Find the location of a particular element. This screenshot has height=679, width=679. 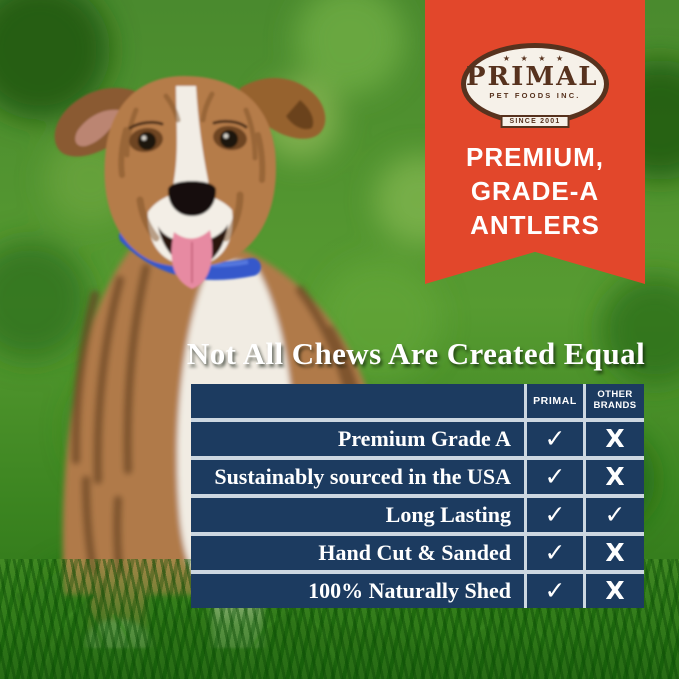

feature-label: Sustainably sourced in the USA is located at coordinates (357, 477).